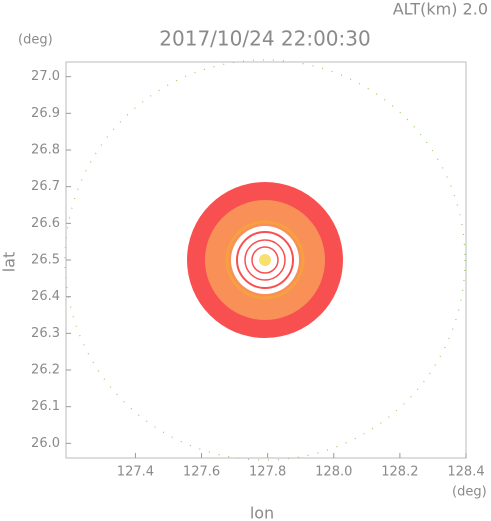 This screenshot has width=491, height=521. I want to click on y-tick-label: 26.3, so click(45, 333).